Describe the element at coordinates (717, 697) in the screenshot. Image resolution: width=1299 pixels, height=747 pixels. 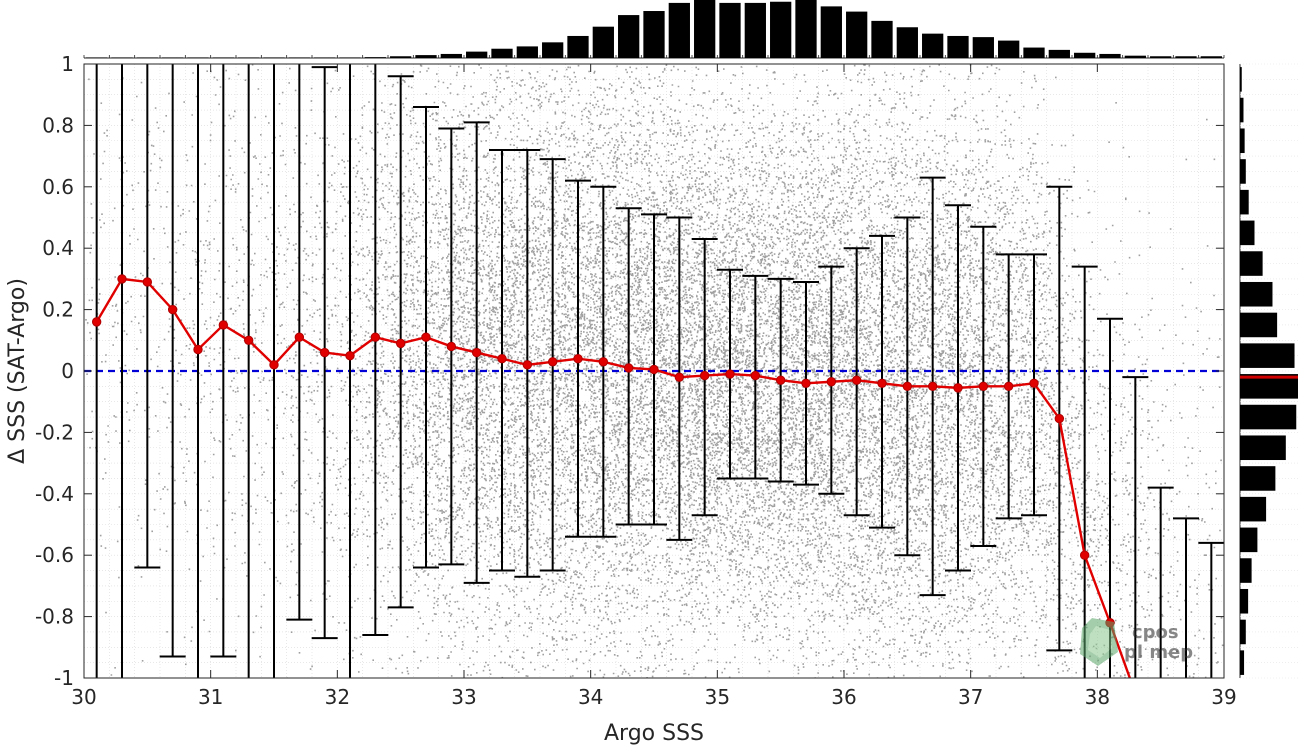
I see `x-tick-label: 35` at that location.